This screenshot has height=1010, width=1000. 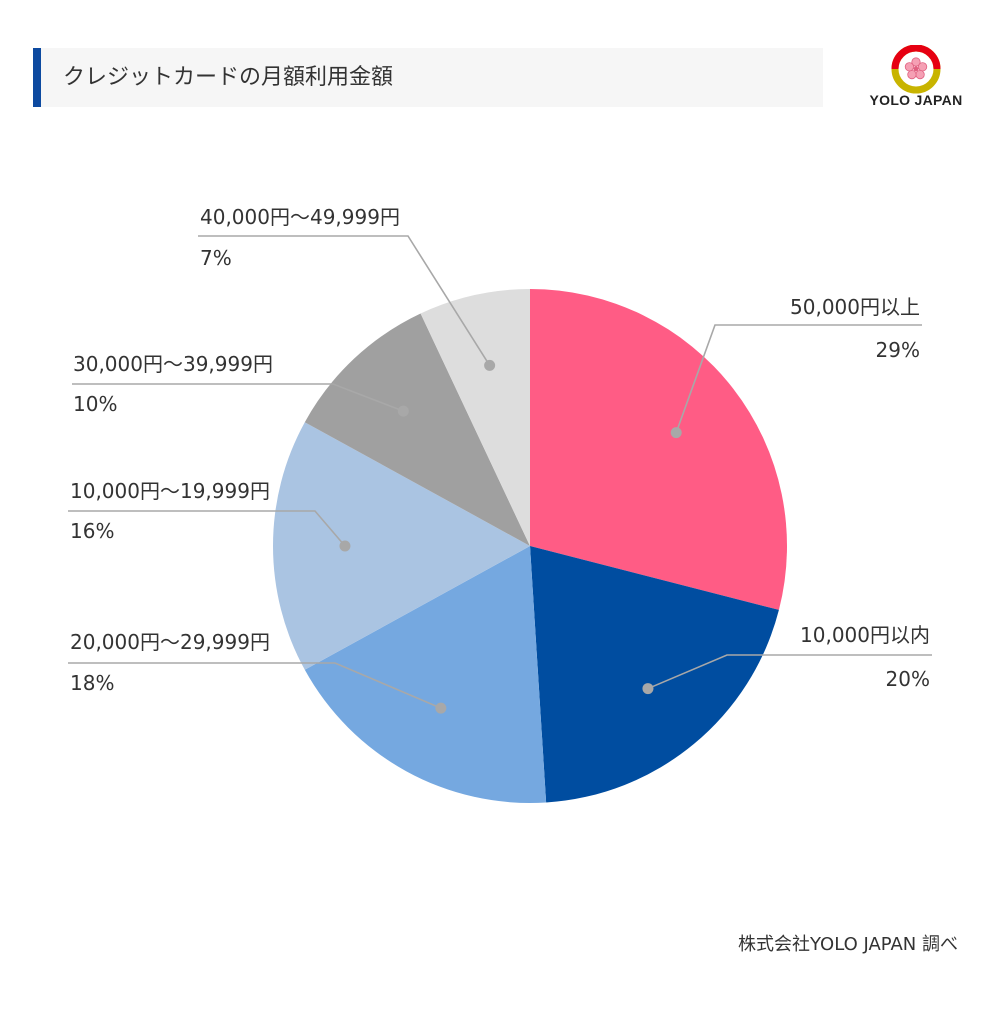 What do you see at coordinates (228, 77) in the screenshot?
I see `chart-title: クレジットカードの月額利用金額` at bounding box center [228, 77].